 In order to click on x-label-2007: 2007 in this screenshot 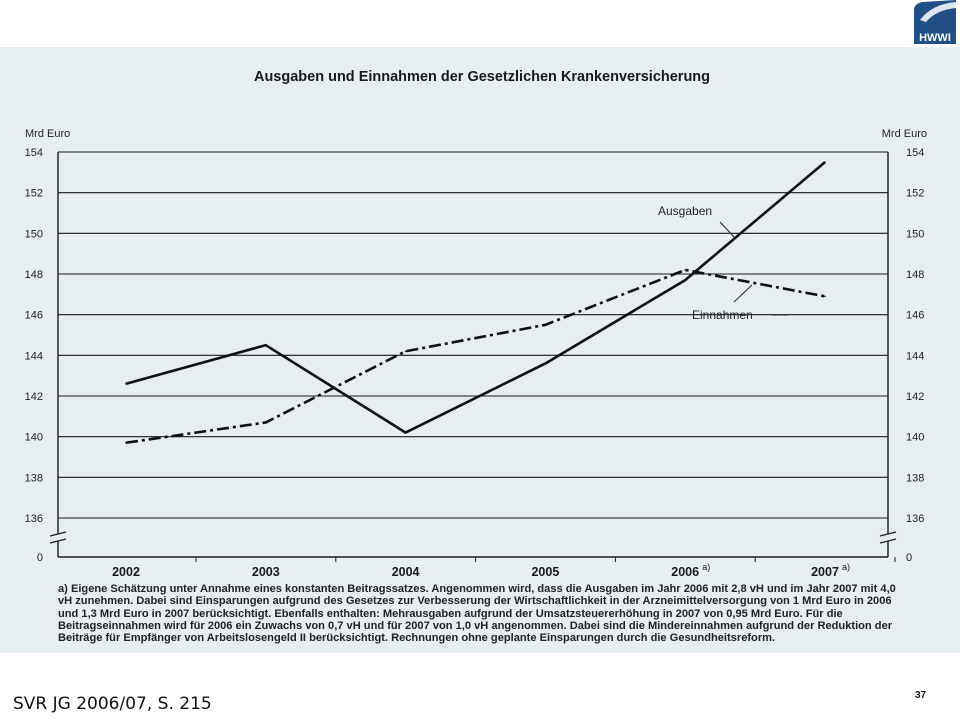, I will do `click(825, 572)`.